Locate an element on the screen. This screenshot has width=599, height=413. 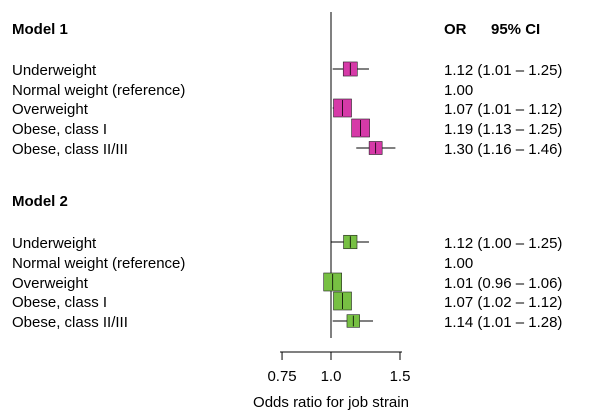
group-title-model-2: Model 2 is located at coordinates (40, 201).